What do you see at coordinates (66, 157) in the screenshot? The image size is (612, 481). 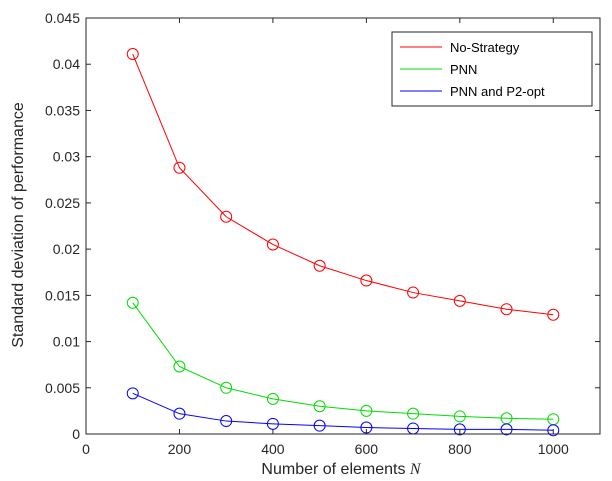 I see `y-tick-label: 0.03` at bounding box center [66, 157].